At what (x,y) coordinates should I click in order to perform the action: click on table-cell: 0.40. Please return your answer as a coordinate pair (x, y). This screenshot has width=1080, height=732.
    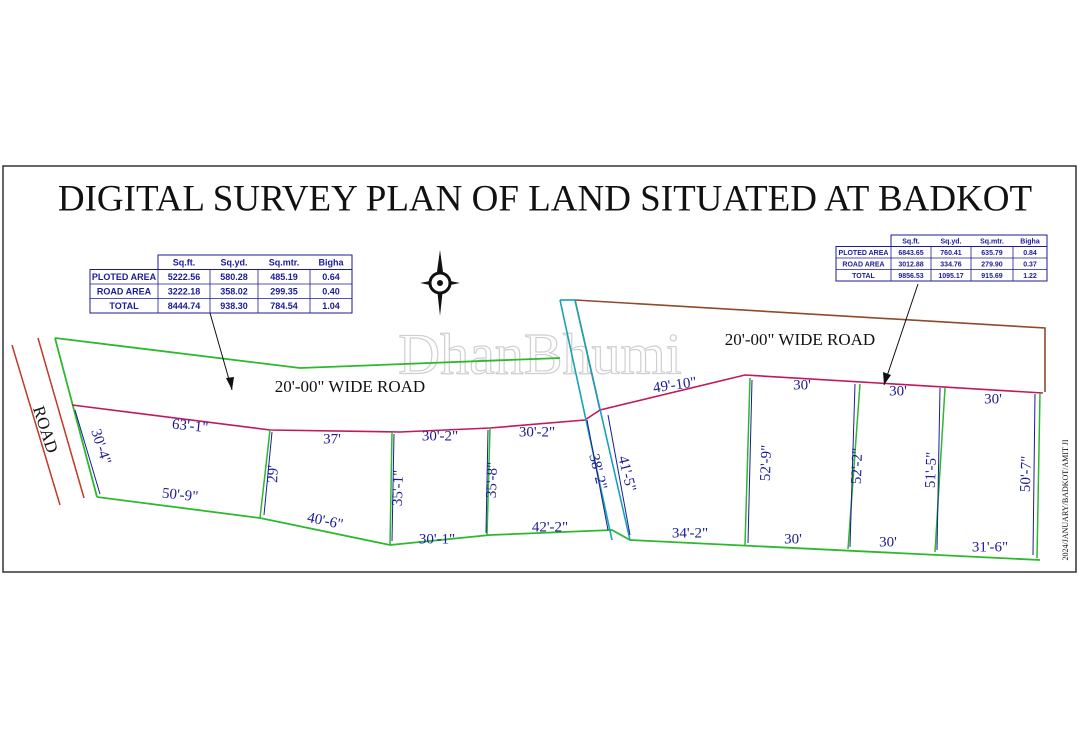
    Looking at the image, I should click on (331, 292).